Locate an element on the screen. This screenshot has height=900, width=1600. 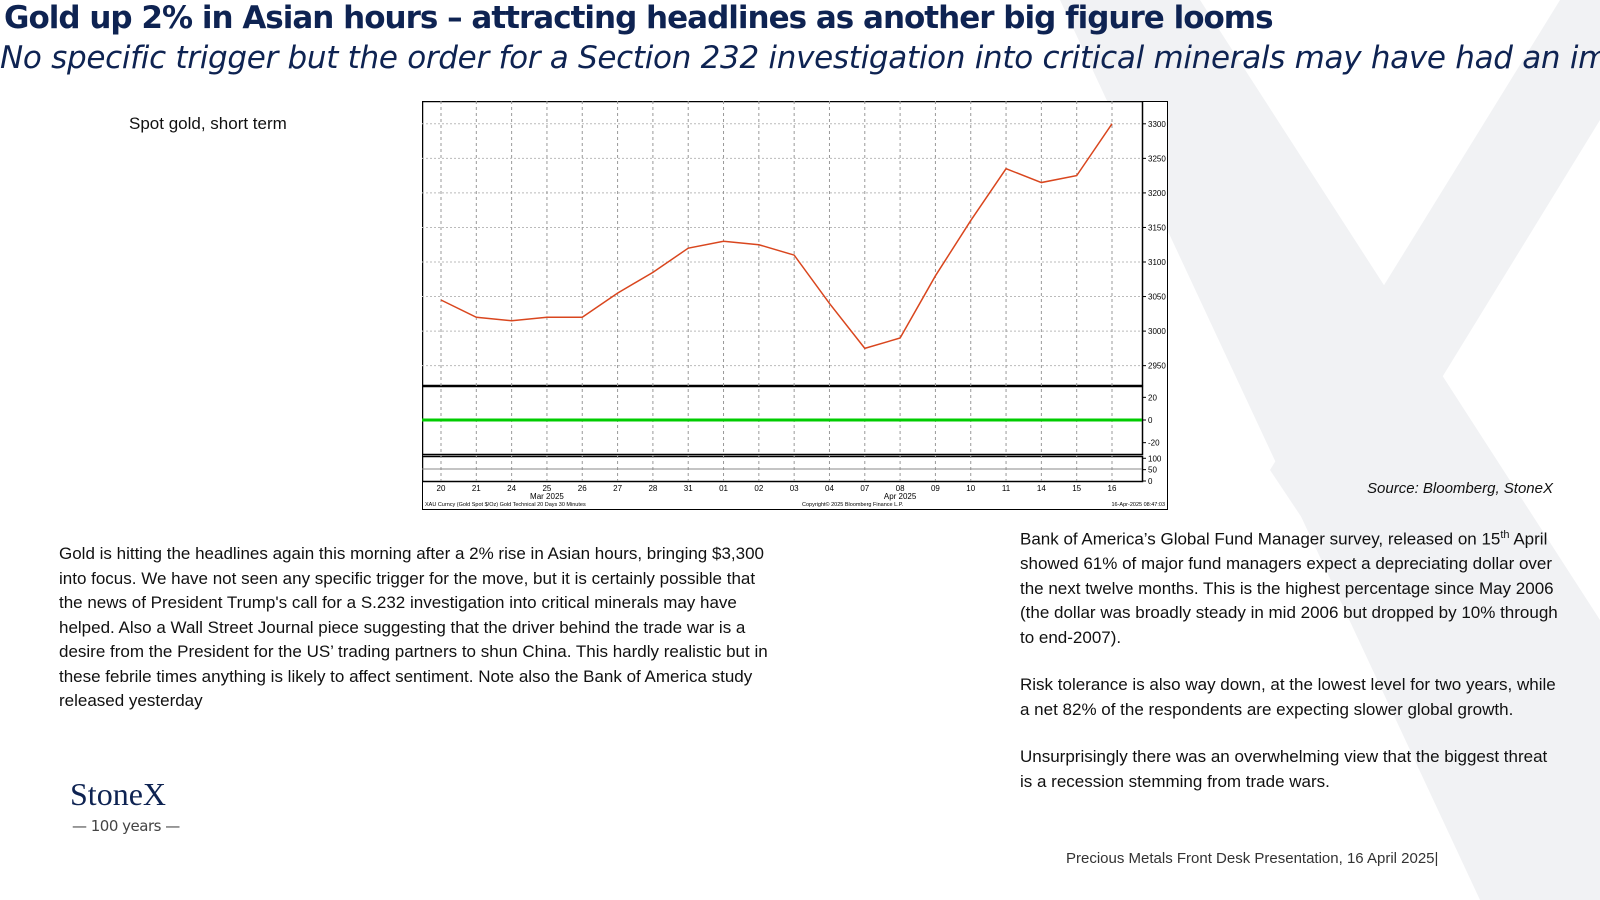
footer-mid: Copyright© 2025 Bloomberg Finance L.P. is located at coordinates (853, 504).